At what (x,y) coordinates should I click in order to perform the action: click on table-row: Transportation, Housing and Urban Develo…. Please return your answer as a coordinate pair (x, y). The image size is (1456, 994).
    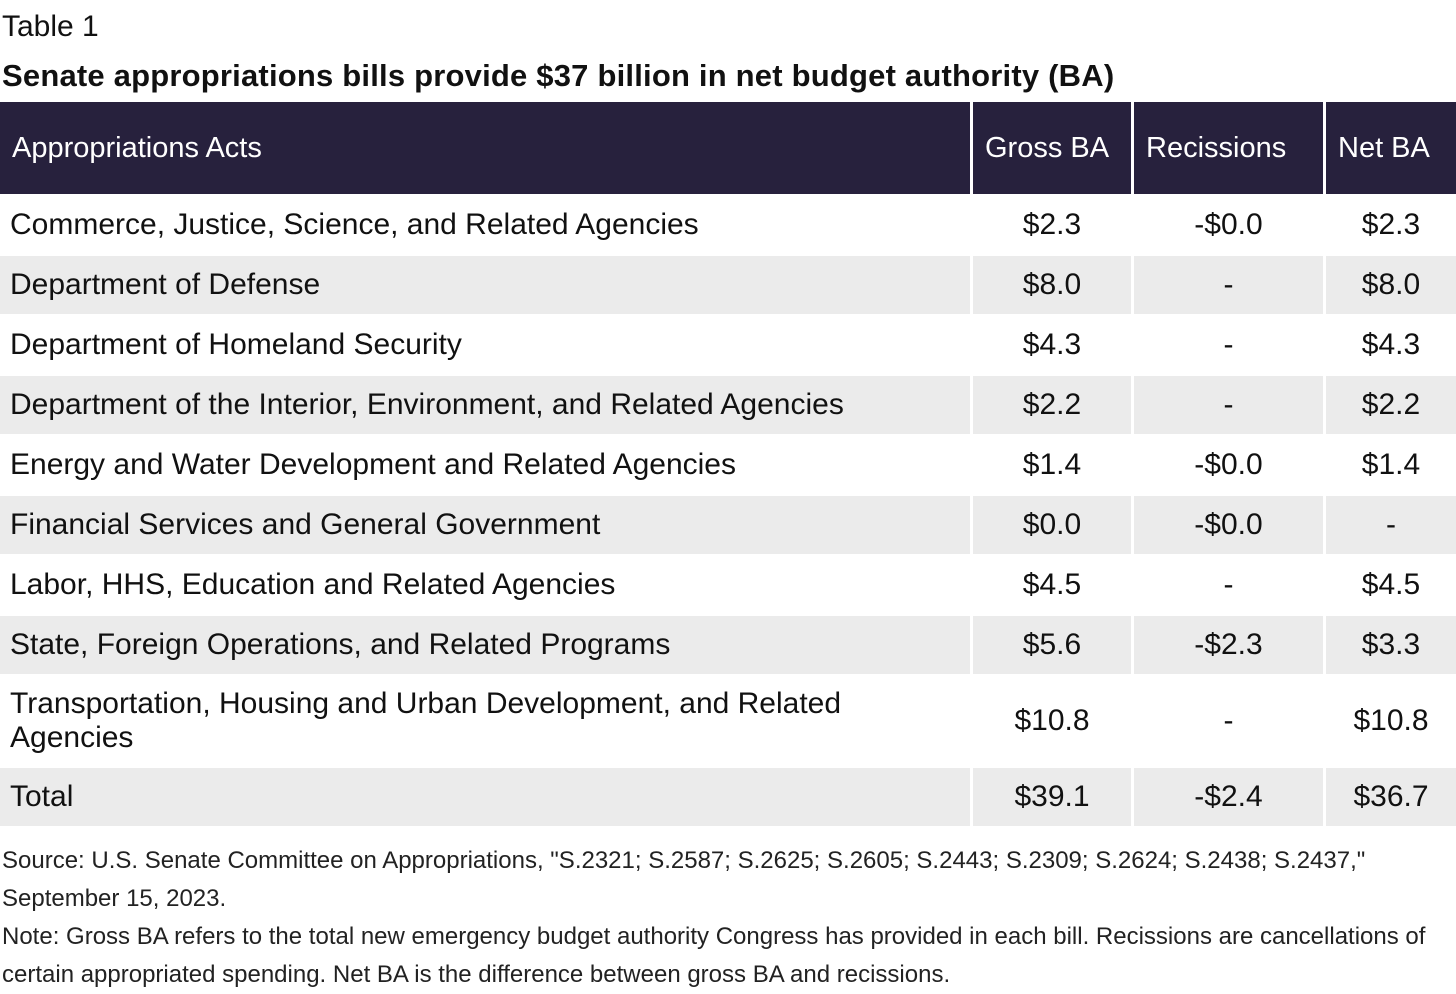
    Looking at the image, I should click on (728, 721).